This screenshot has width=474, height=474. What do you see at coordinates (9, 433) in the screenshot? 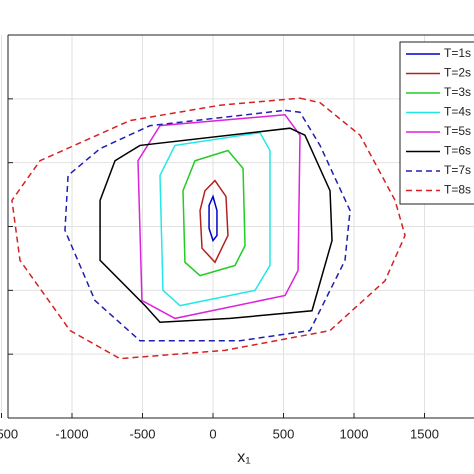
I see `x-tick-label: -1500` at bounding box center [9, 433].